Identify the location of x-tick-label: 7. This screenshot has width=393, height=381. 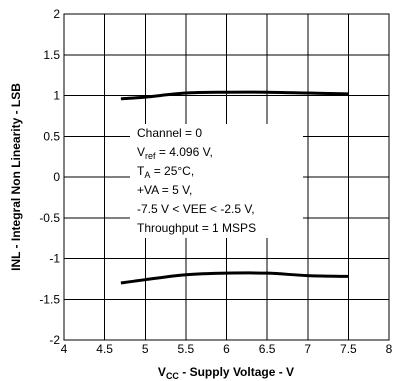
(307, 349).